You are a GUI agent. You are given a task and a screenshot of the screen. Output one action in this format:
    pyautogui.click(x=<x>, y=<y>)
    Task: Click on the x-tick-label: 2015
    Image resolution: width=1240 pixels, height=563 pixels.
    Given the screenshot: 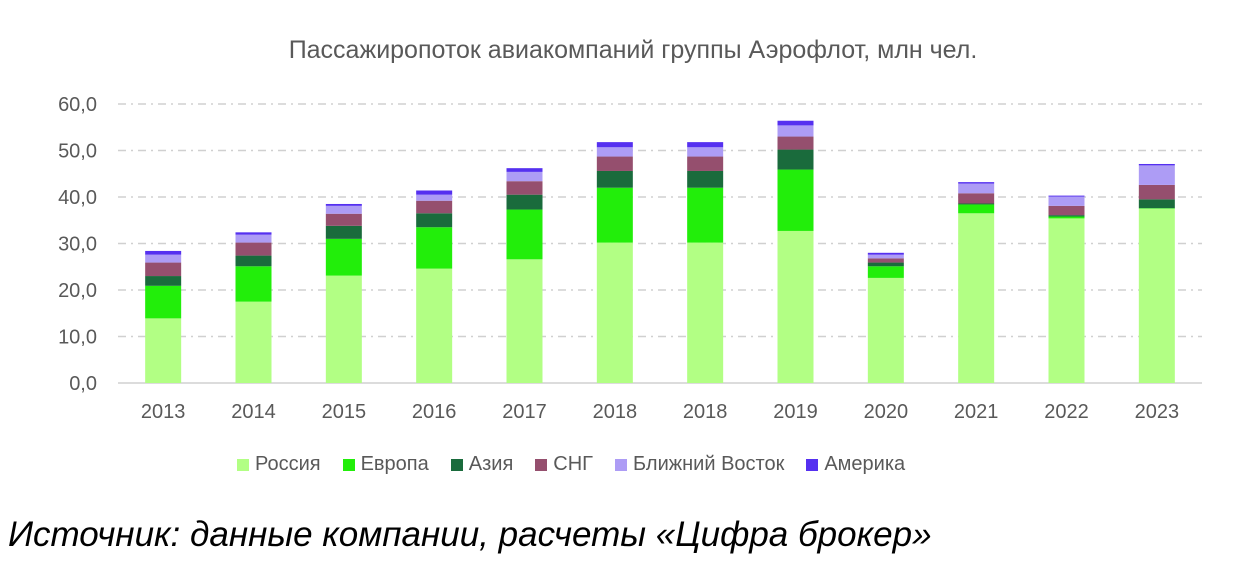 What is the action you would take?
    pyautogui.click(x=344, y=412)
    